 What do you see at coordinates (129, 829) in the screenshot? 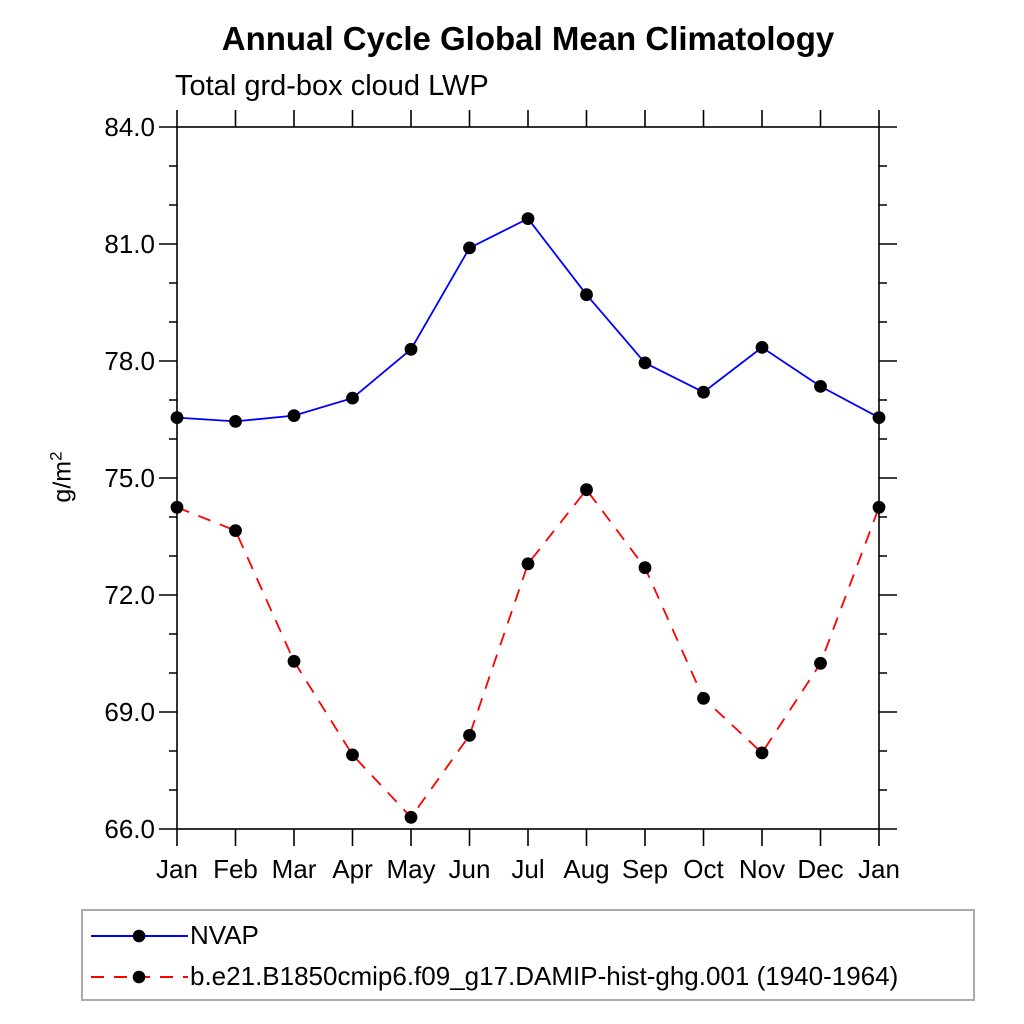
I see `svg-text: 66.0` at bounding box center [129, 829].